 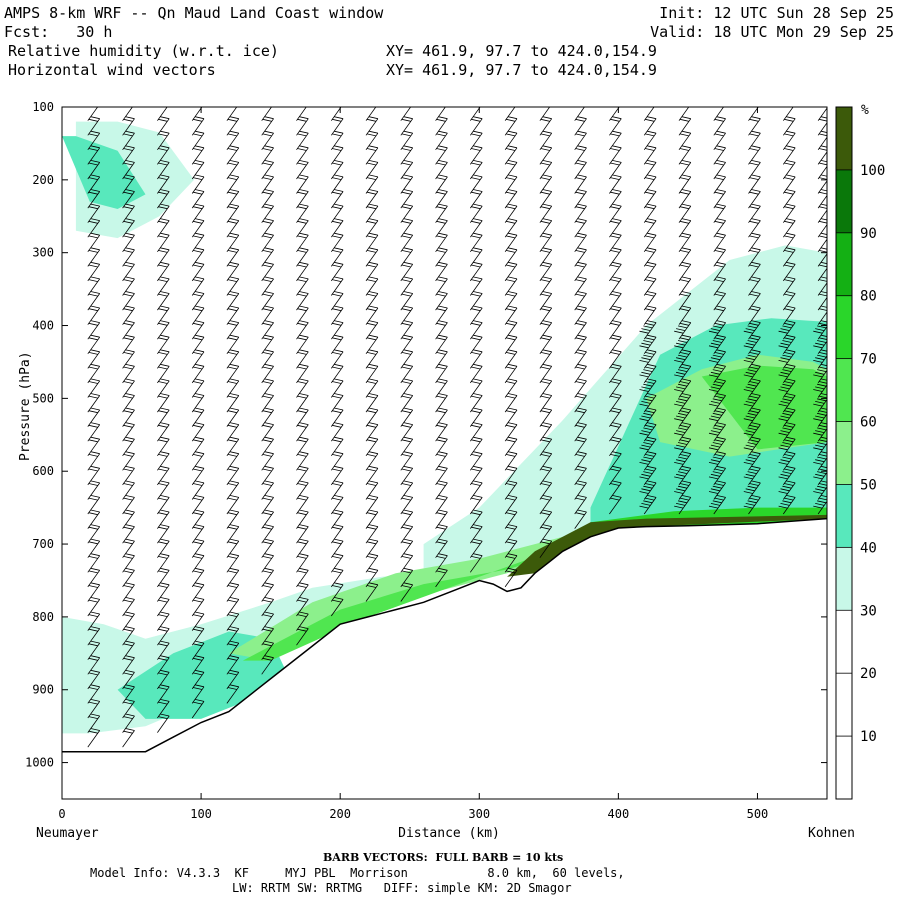 What do you see at coordinates (865, 110) in the screenshot?
I see `colorbar-unit: %` at bounding box center [865, 110].